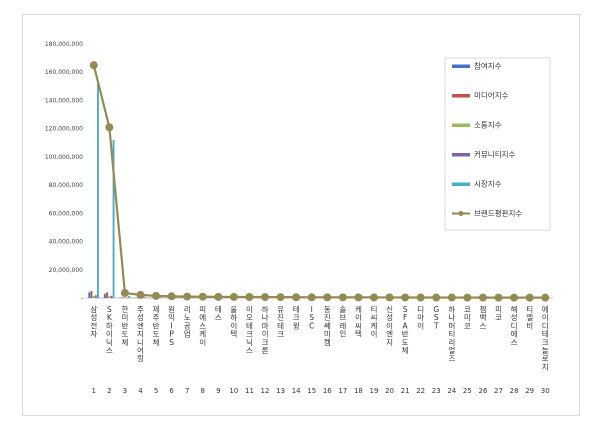 The image size is (600, 429). What do you see at coordinates (124, 326) in the screenshot?
I see `x-category-label: 한미반도체` at bounding box center [124, 326].